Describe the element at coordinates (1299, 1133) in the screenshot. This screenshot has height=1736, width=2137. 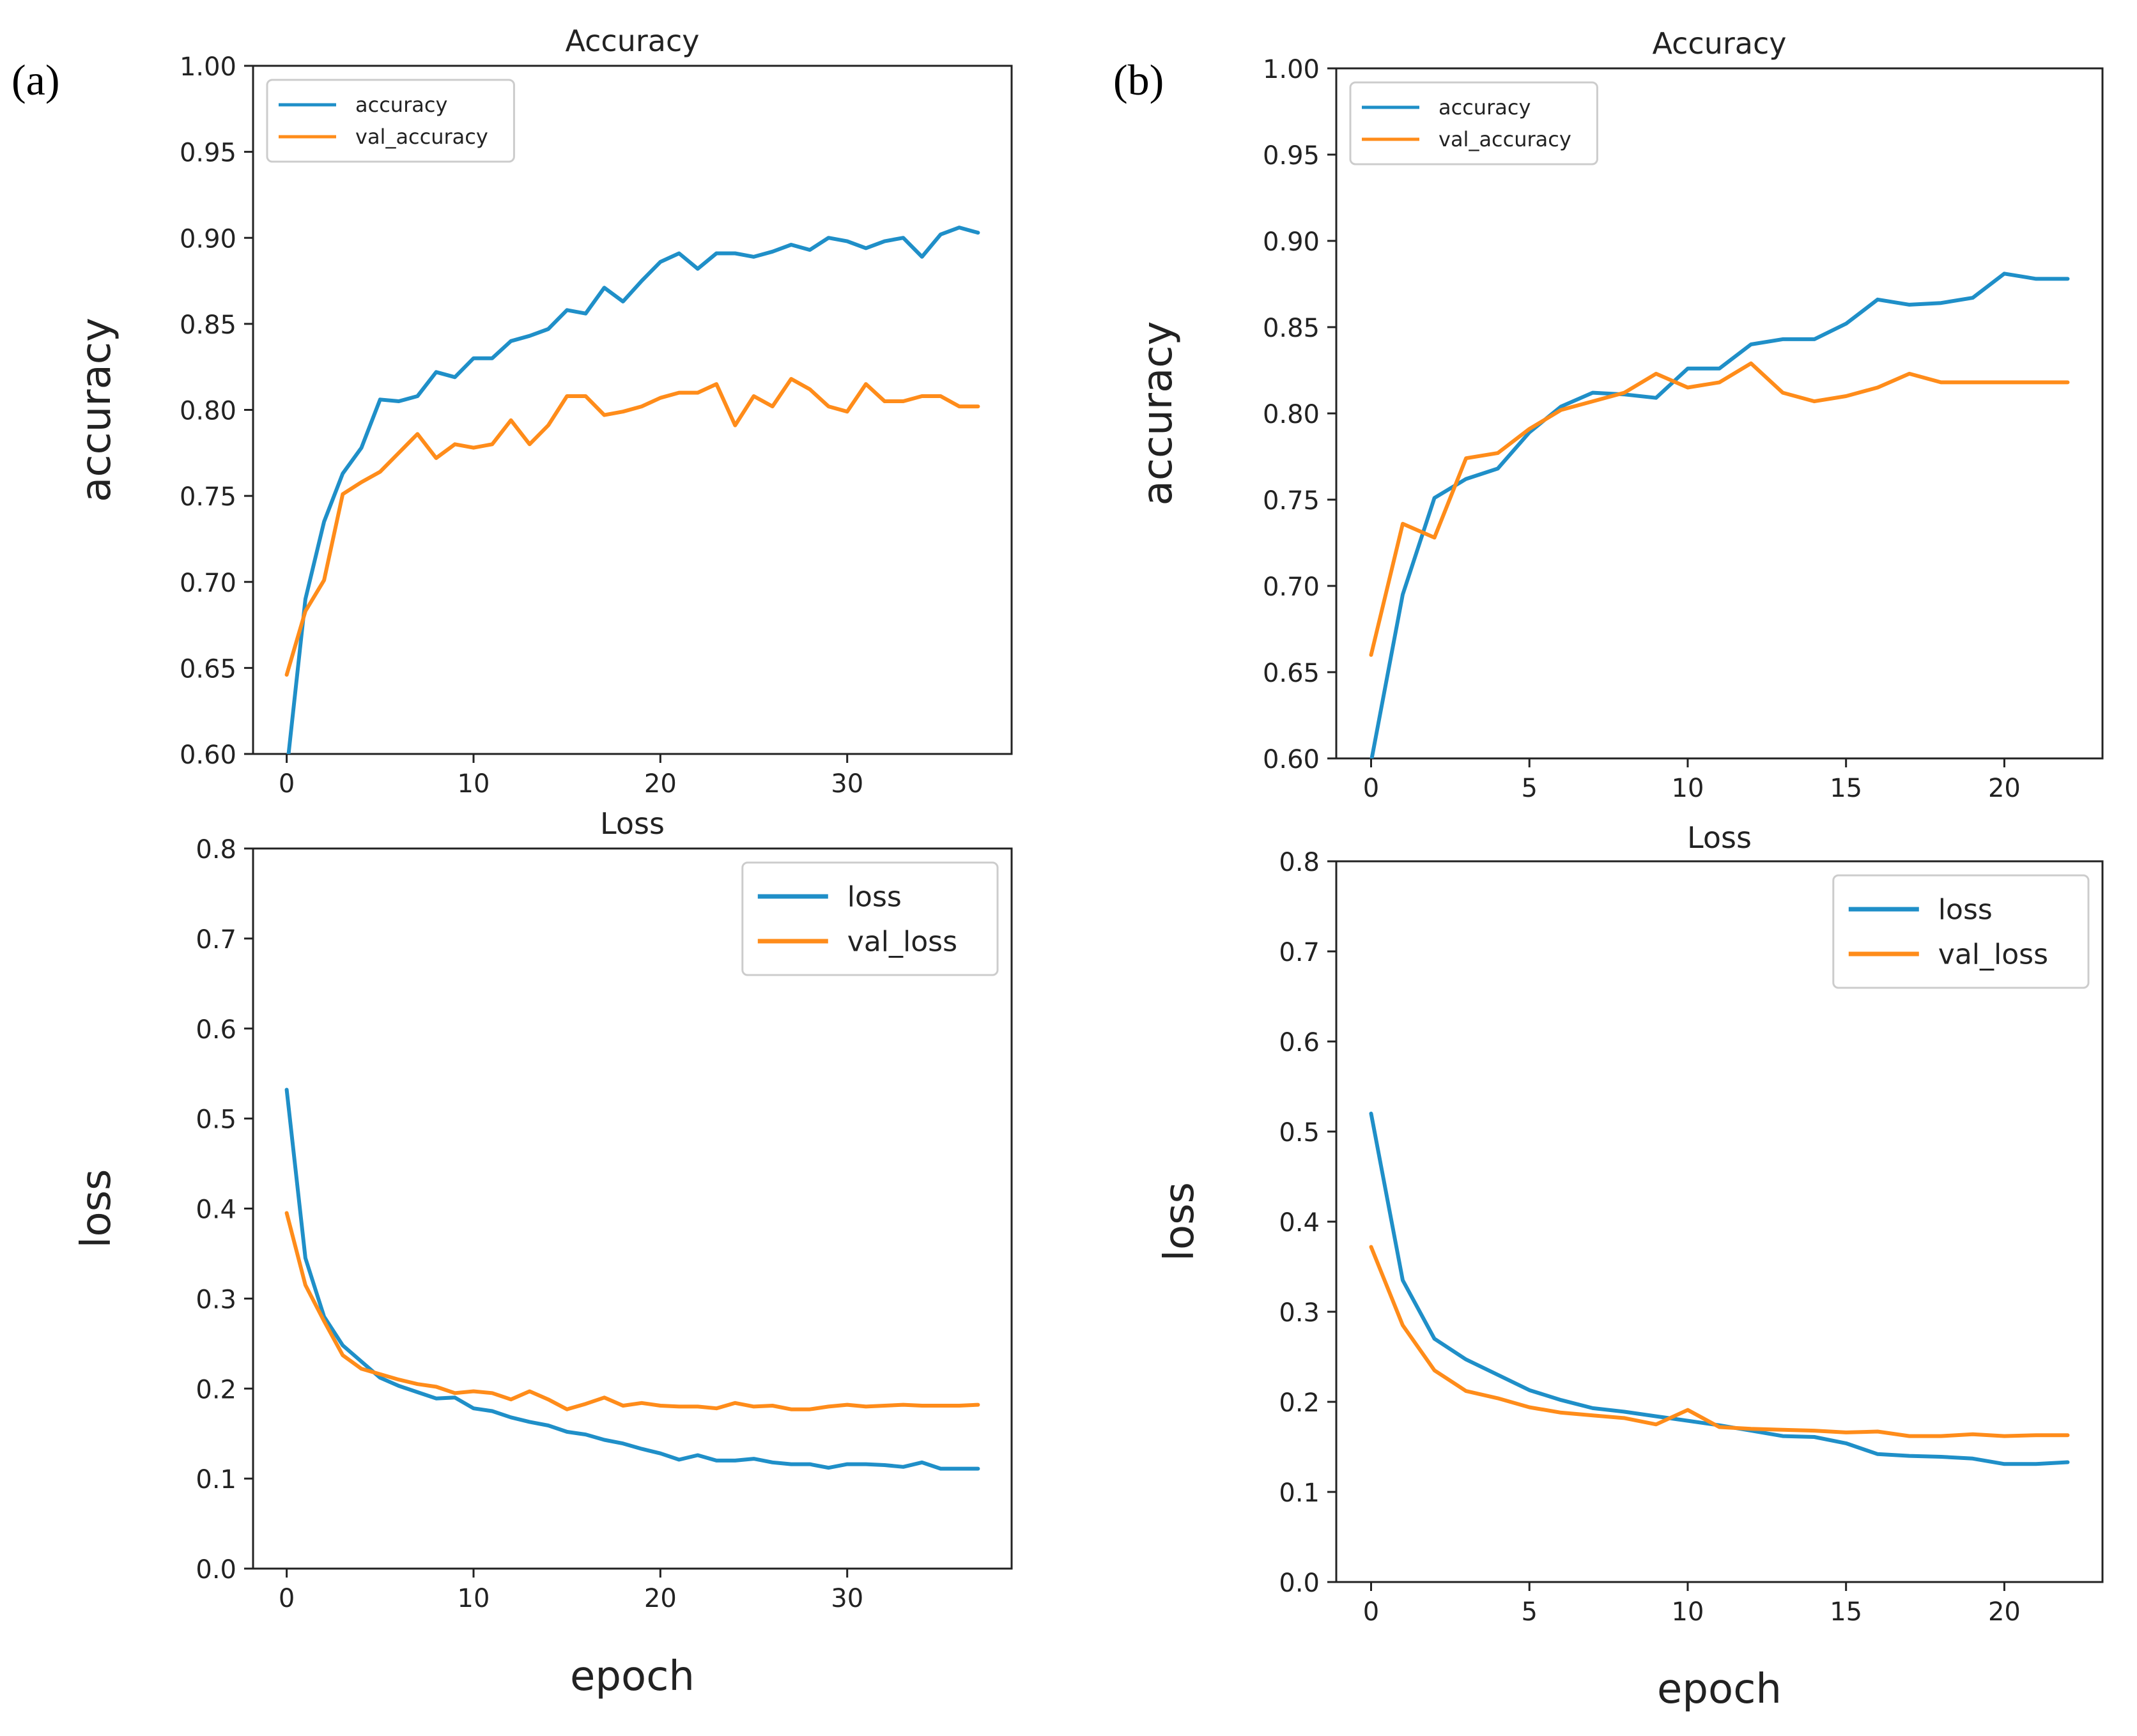
I see `y-tick-label: 0.5` at that location.